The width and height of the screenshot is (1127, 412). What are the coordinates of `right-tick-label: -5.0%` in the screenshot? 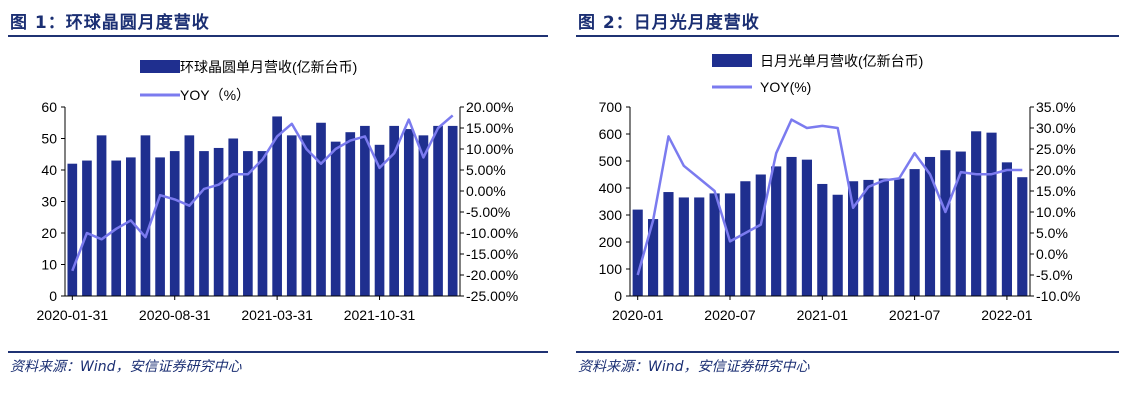 It's located at (1054, 275).